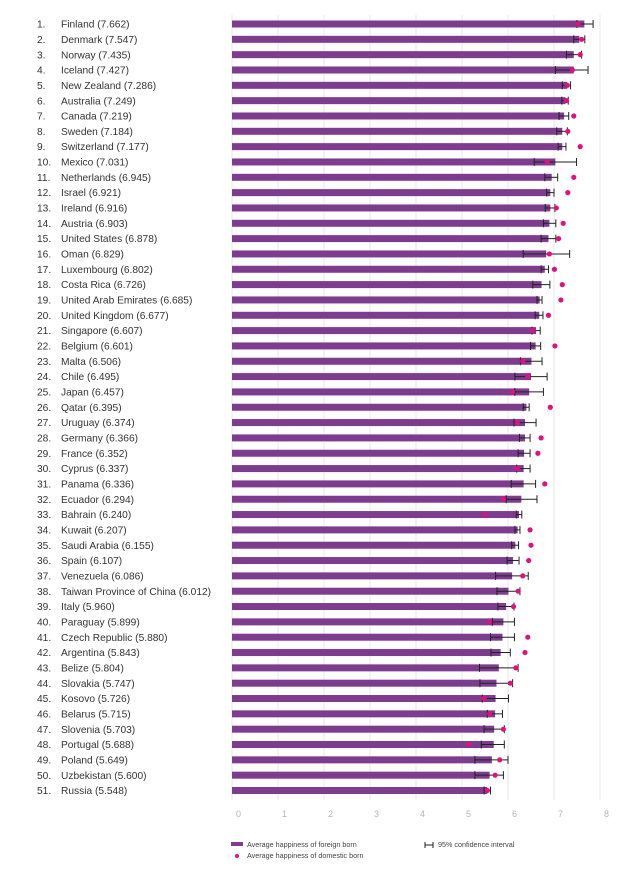  What do you see at coordinates (44, 730) in the screenshot?
I see `rank-label: 47.` at bounding box center [44, 730].